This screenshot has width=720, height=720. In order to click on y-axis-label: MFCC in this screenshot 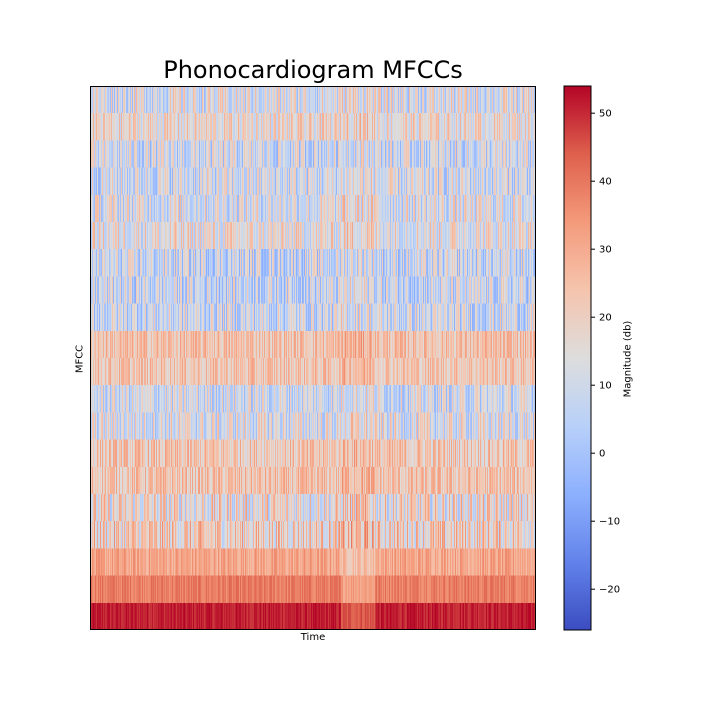, I will do `click(80, 359)`.